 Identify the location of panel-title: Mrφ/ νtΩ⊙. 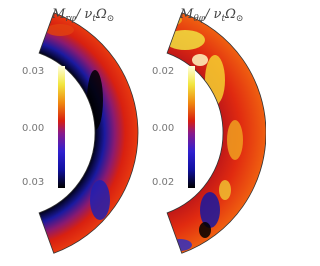
(82, 15).